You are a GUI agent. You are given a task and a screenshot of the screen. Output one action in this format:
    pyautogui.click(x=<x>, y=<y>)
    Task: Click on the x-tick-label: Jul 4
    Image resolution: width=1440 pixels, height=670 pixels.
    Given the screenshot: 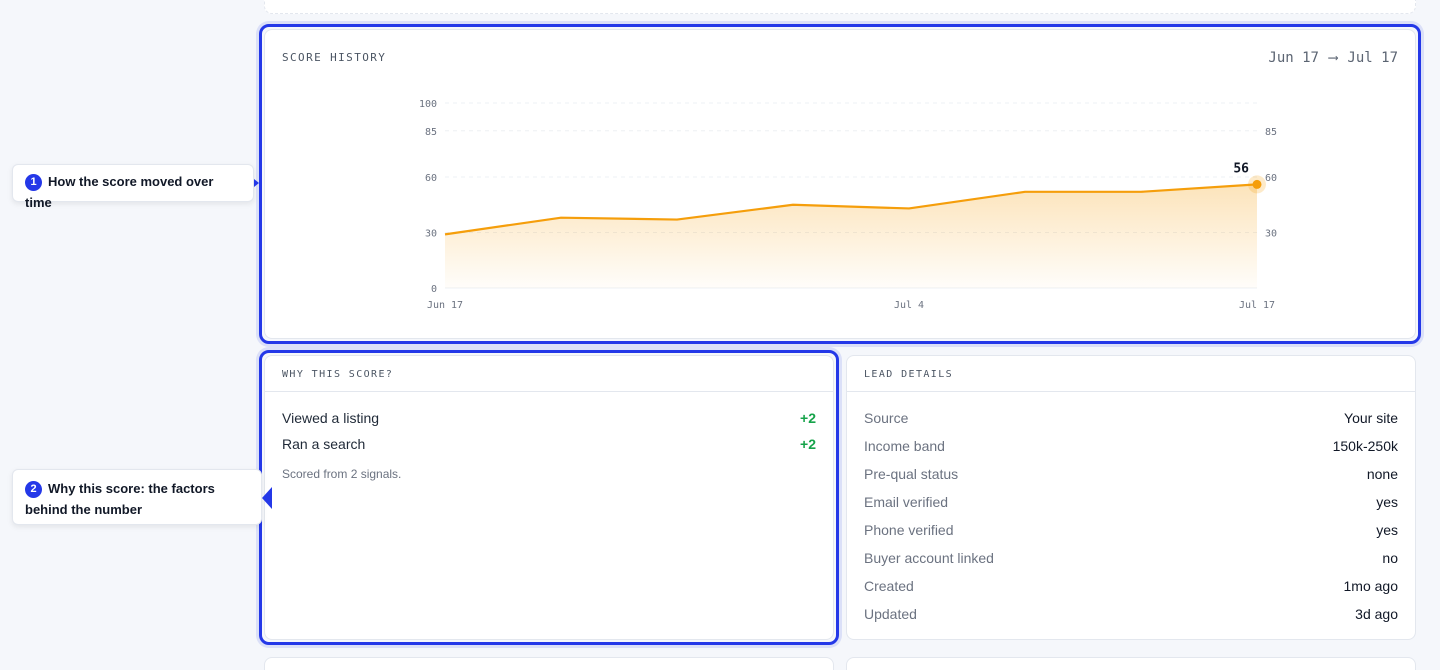 What is the action you would take?
    pyautogui.click(x=909, y=305)
    